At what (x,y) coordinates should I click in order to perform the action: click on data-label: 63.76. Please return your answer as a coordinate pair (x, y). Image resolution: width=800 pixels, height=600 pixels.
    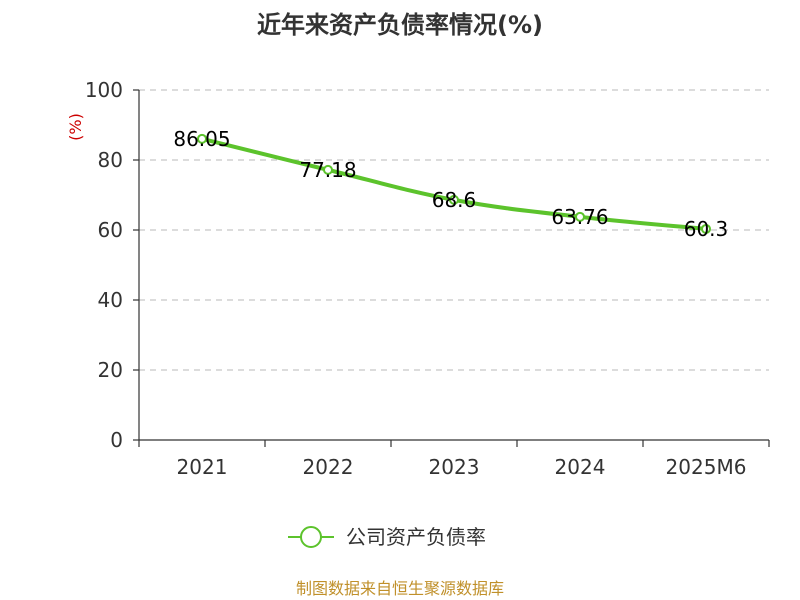
    Looking at the image, I should click on (579, 217).